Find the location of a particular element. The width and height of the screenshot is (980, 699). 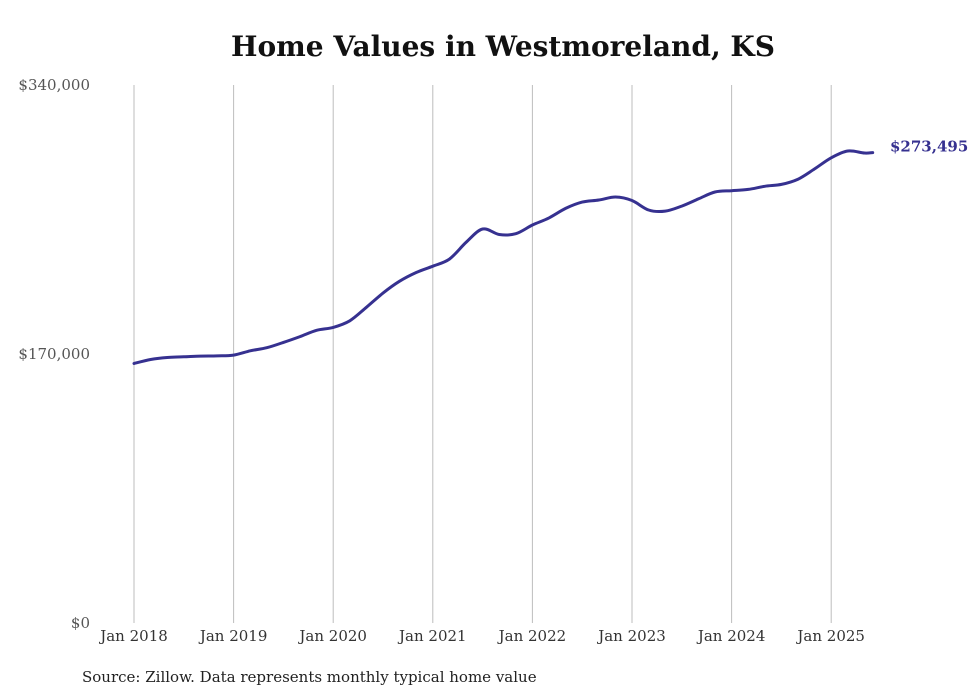

x-tick-label: Jan 2018 is located at coordinates (133, 636).